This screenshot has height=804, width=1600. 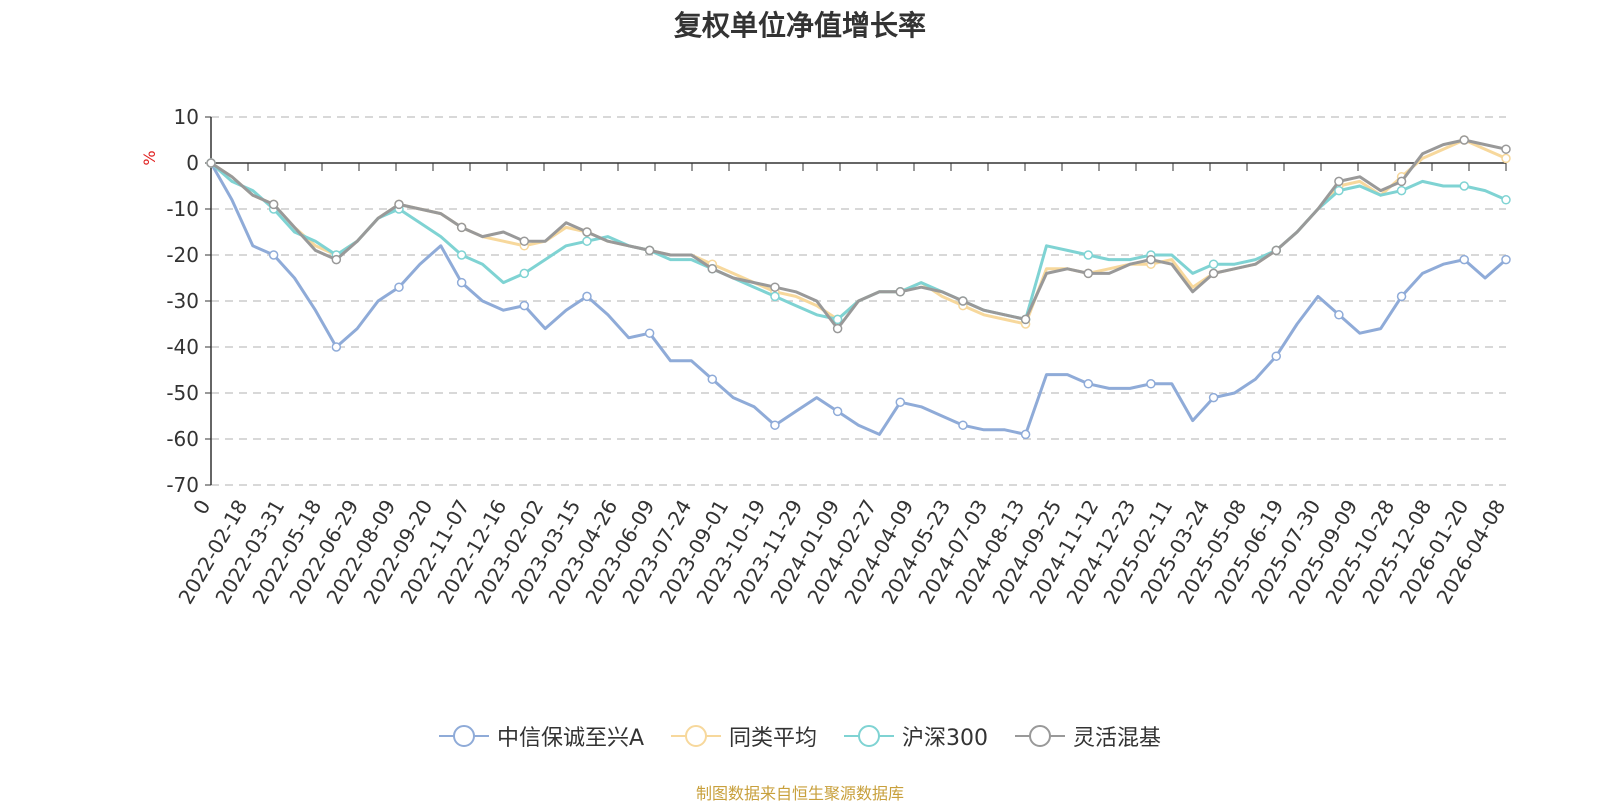 What do you see at coordinates (570, 738) in the screenshot?
I see `legend-label-0: 中信保诚至兴A` at bounding box center [570, 738].